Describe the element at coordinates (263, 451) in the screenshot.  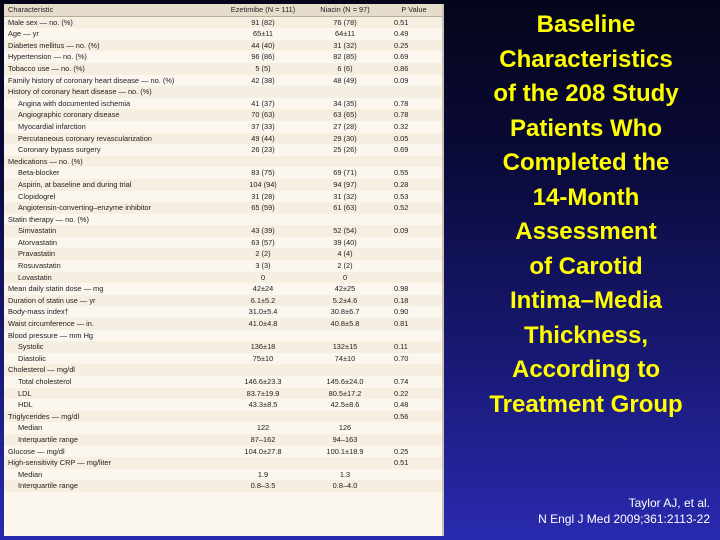
I see `ezetimibe-value-cell: 104.0±27.8` at that location.